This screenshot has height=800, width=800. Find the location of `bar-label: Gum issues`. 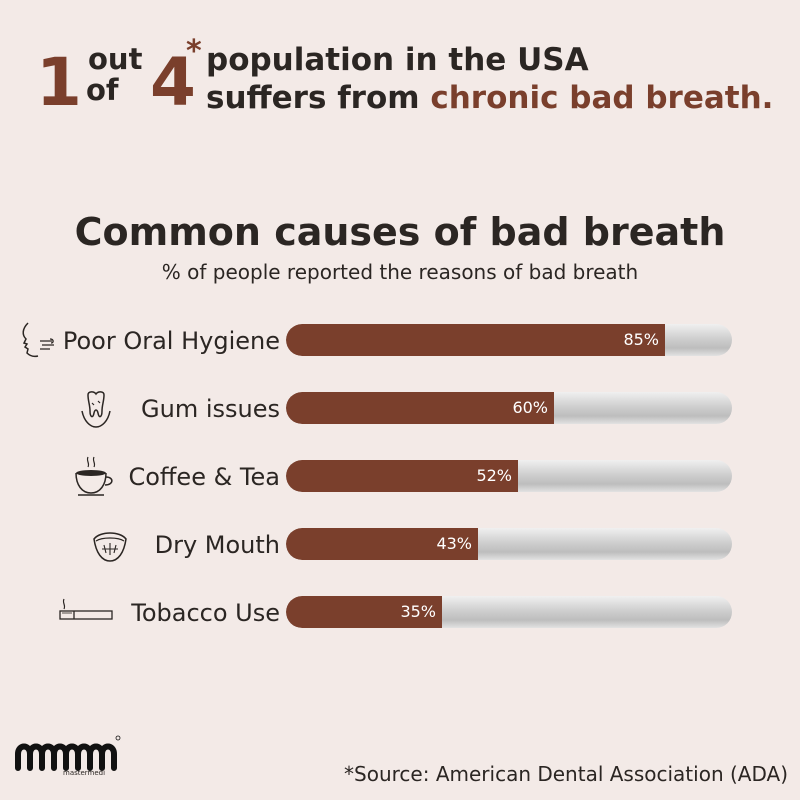

bar-label: Gum issues is located at coordinates (210, 409).